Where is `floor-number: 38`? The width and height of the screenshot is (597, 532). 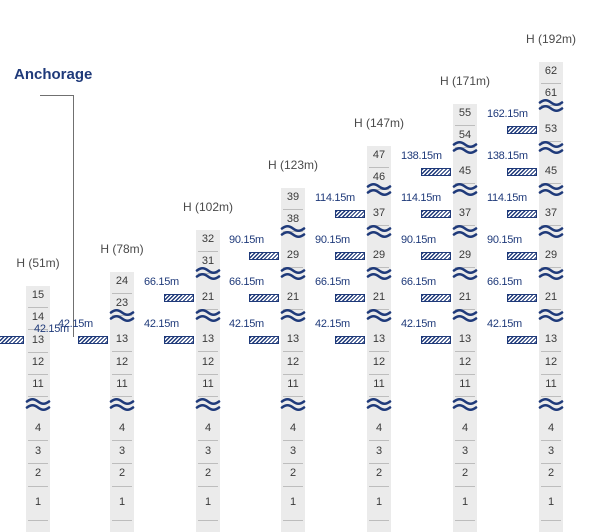 floor-number: 38 is located at coordinates (293, 219).